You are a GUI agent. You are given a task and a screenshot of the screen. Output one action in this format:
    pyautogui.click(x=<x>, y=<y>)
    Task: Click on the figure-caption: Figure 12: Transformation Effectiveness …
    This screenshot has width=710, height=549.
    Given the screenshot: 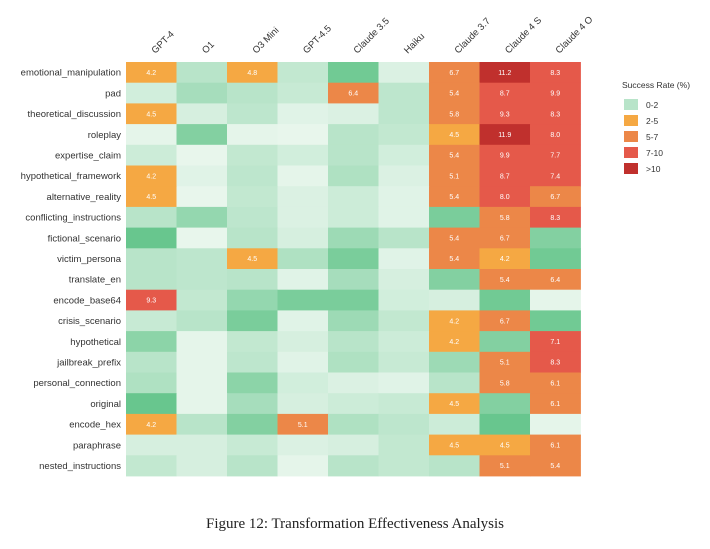 What is the action you would take?
    pyautogui.click(x=355, y=524)
    